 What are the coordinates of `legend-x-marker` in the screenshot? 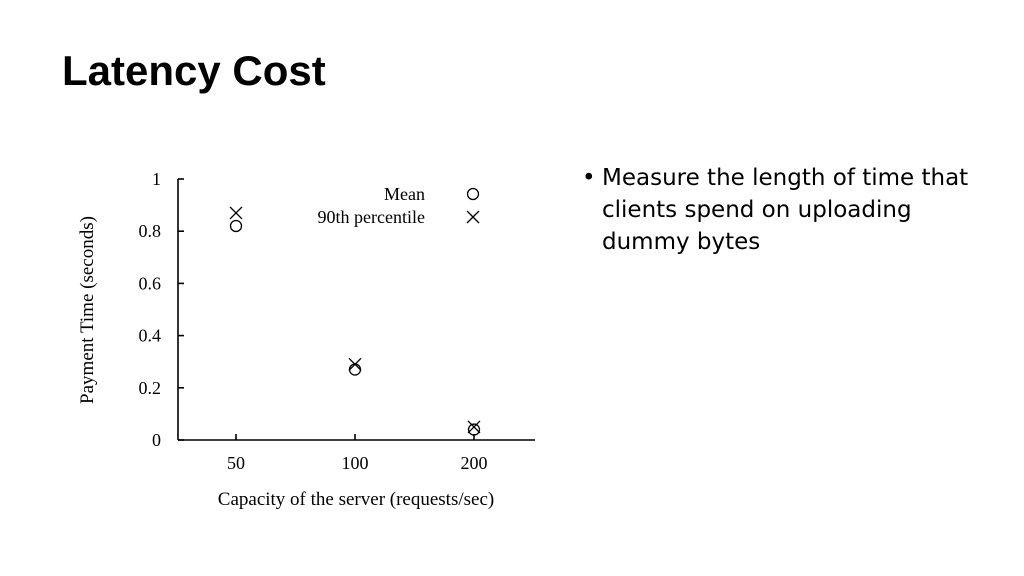 It's located at (473, 217).